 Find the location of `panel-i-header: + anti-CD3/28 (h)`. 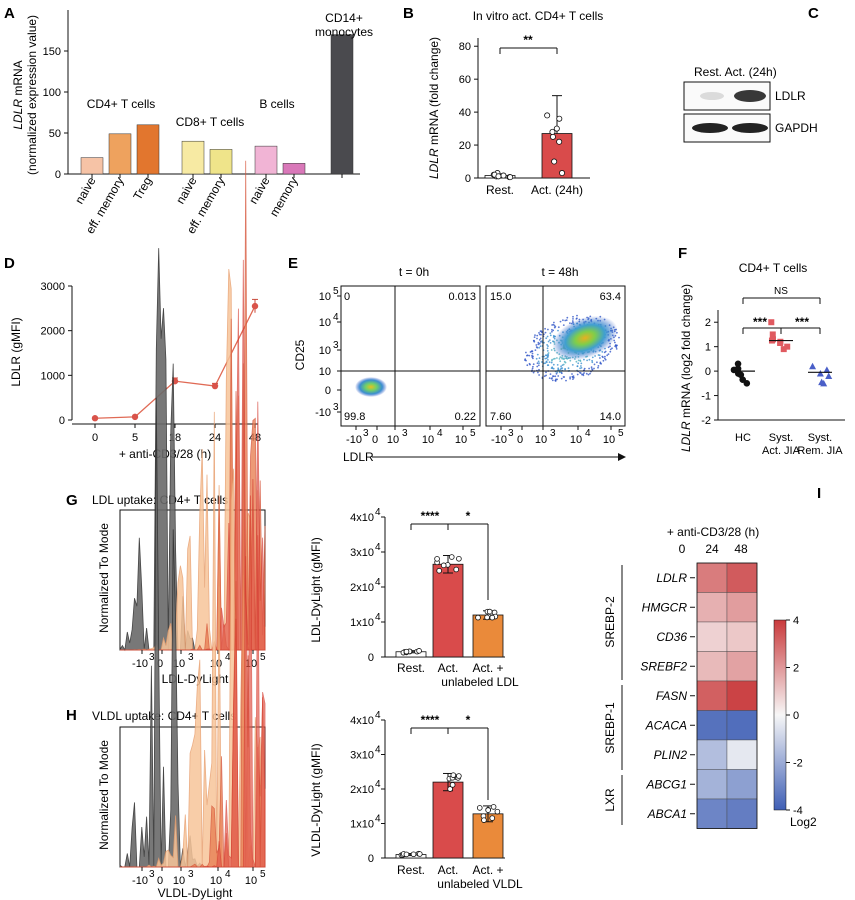

panel-i-header: + anti-CD3/28 (h) is located at coordinates (713, 532).